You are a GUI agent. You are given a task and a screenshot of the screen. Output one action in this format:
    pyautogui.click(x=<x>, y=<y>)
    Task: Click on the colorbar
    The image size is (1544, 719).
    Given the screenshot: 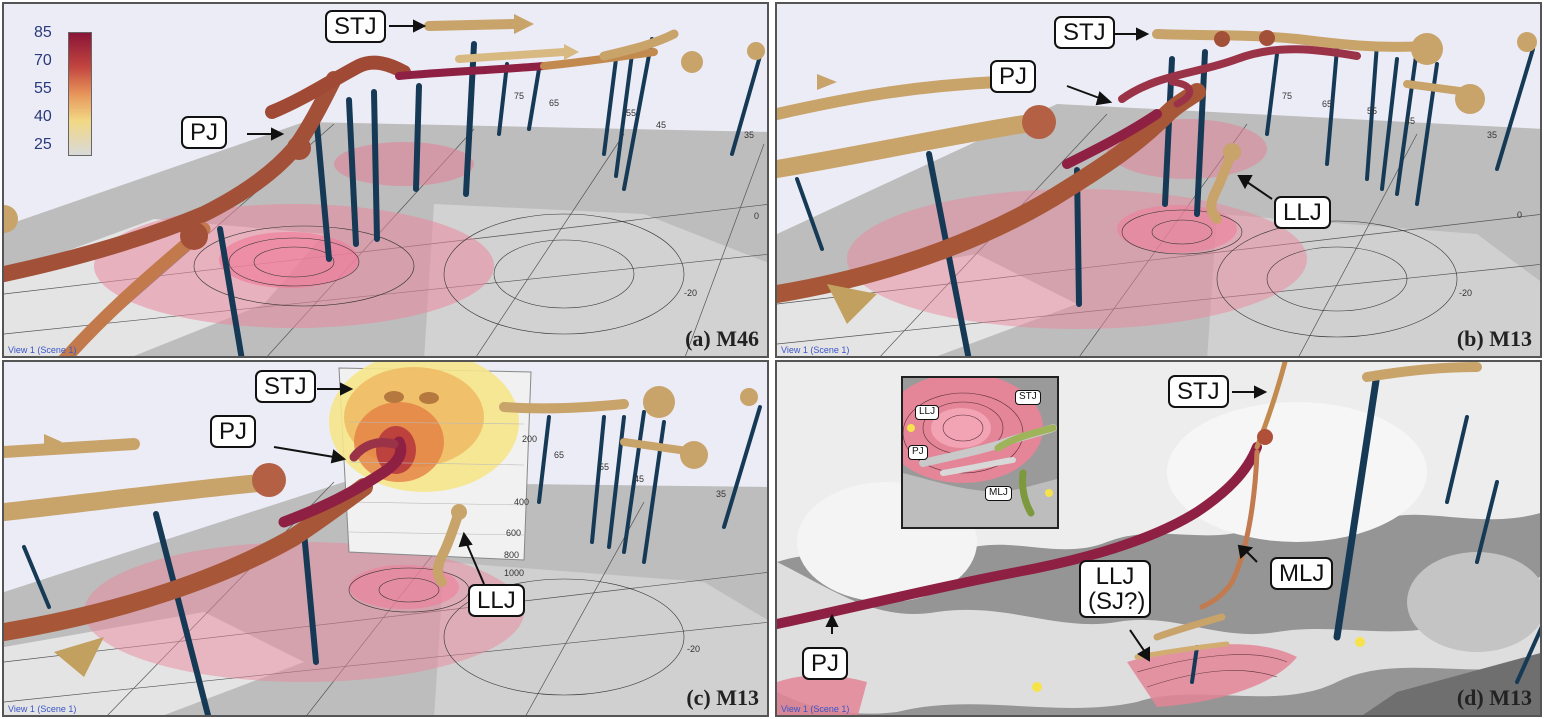 What is the action you would take?
    pyautogui.click(x=80, y=94)
    